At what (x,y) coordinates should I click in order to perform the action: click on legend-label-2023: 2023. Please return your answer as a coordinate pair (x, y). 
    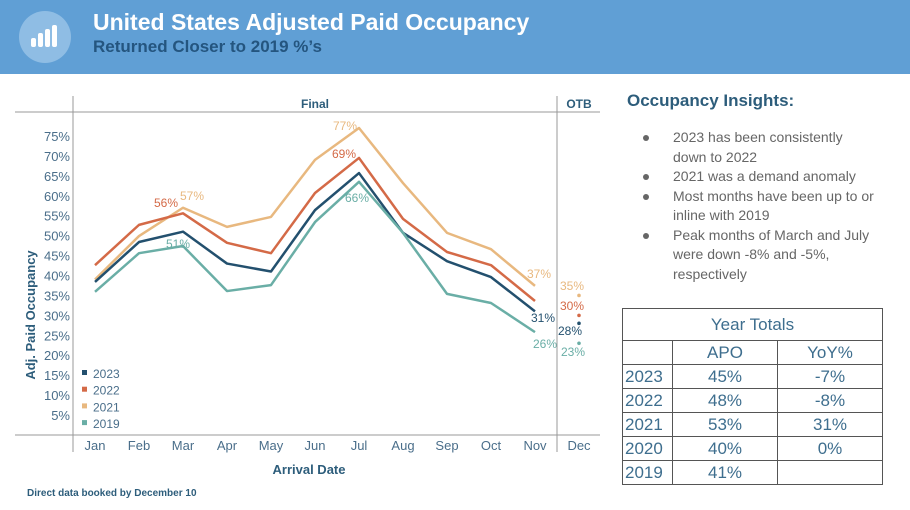
    Looking at the image, I should click on (106, 374).